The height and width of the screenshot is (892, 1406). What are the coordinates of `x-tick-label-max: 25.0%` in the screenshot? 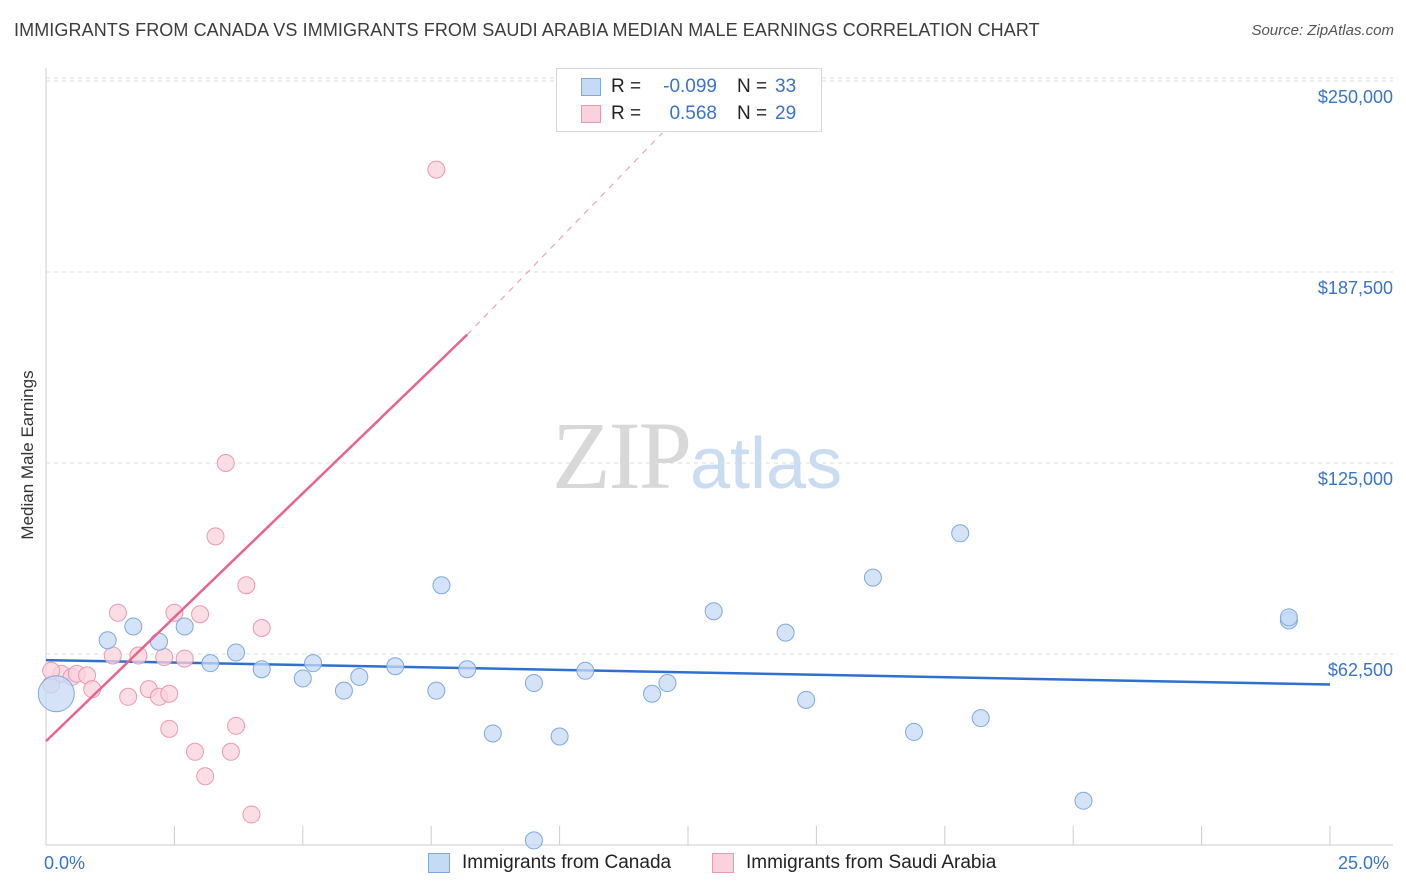 It's located at (1364, 863).